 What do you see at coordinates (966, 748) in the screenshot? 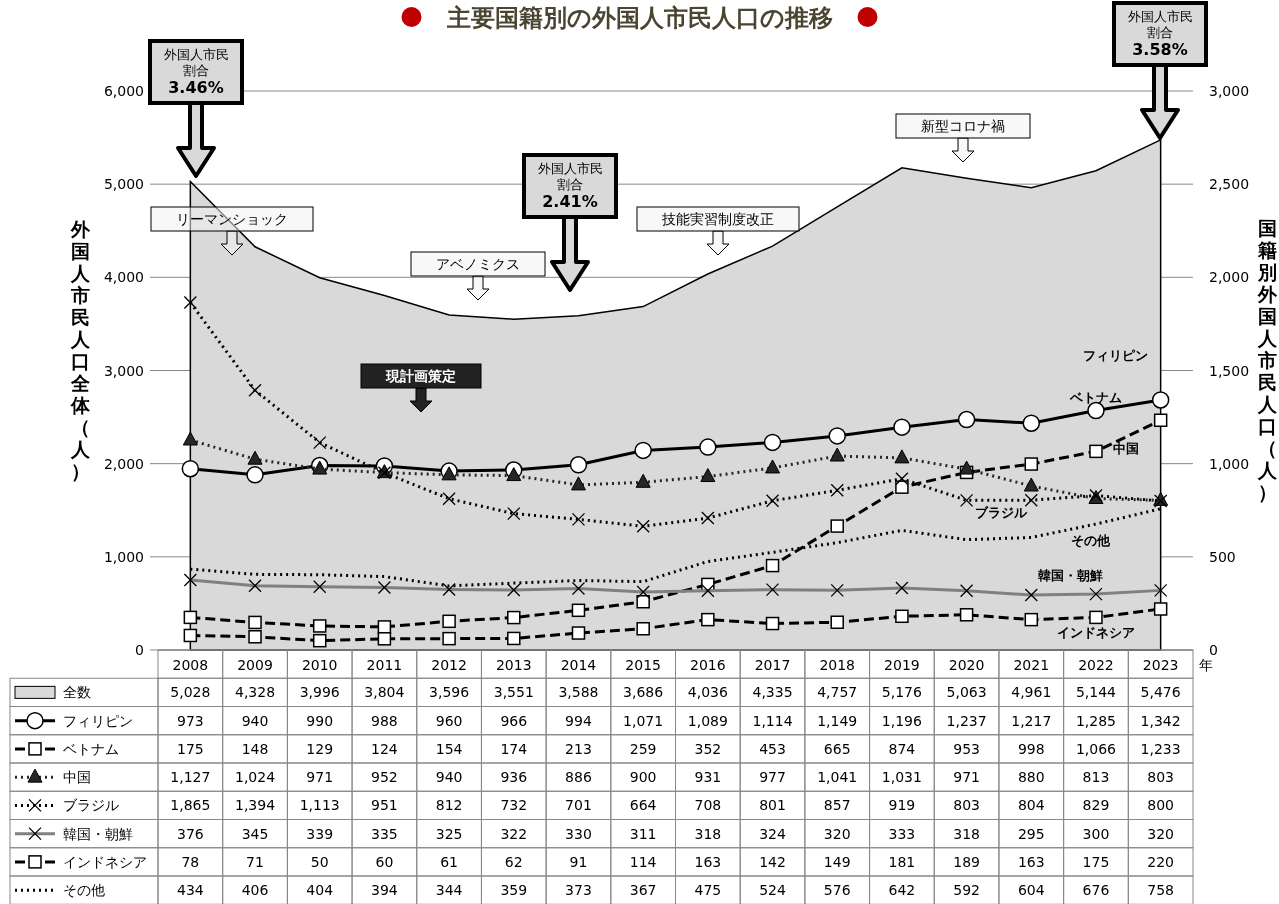
I see `data-label: 953` at bounding box center [966, 748].